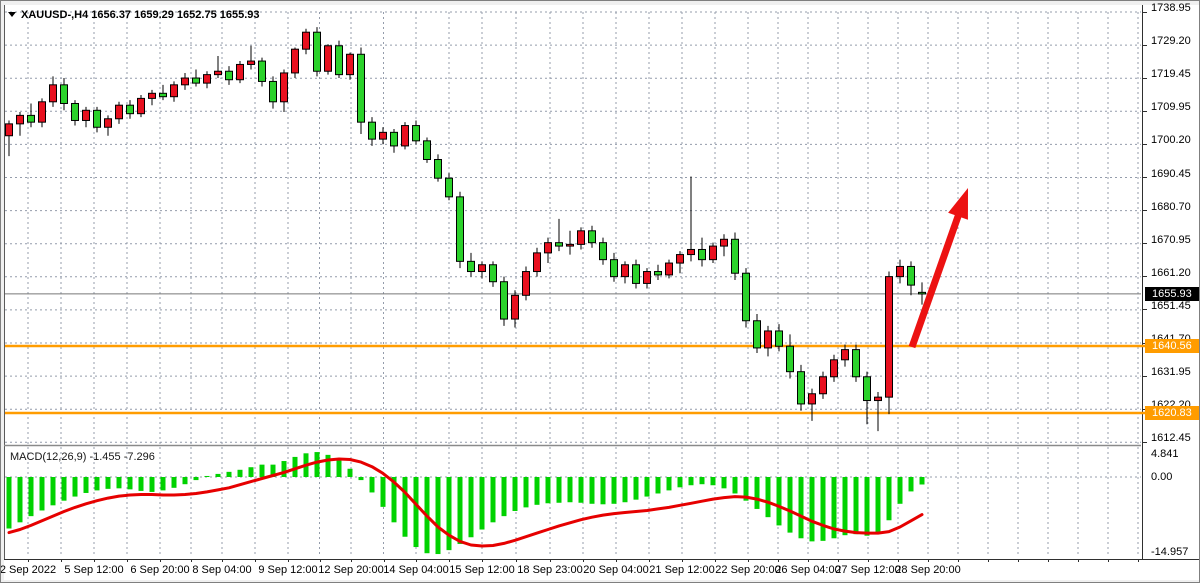  I want to click on support-resistance-lines, so click(576, 379).